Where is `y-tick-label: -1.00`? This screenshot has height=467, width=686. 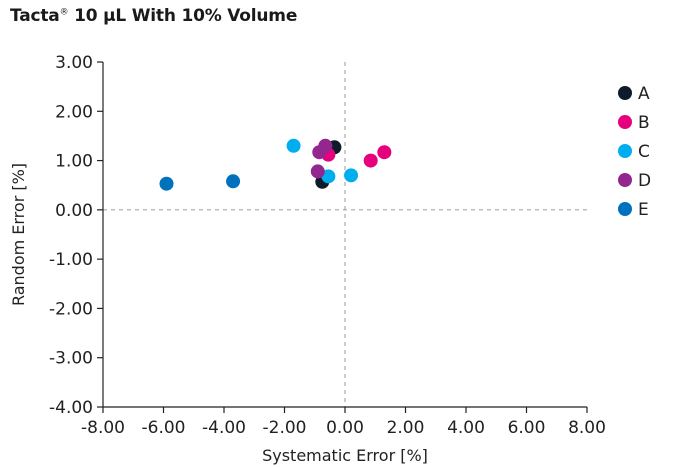 y-tick-label: -1.00 is located at coordinates (71, 260).